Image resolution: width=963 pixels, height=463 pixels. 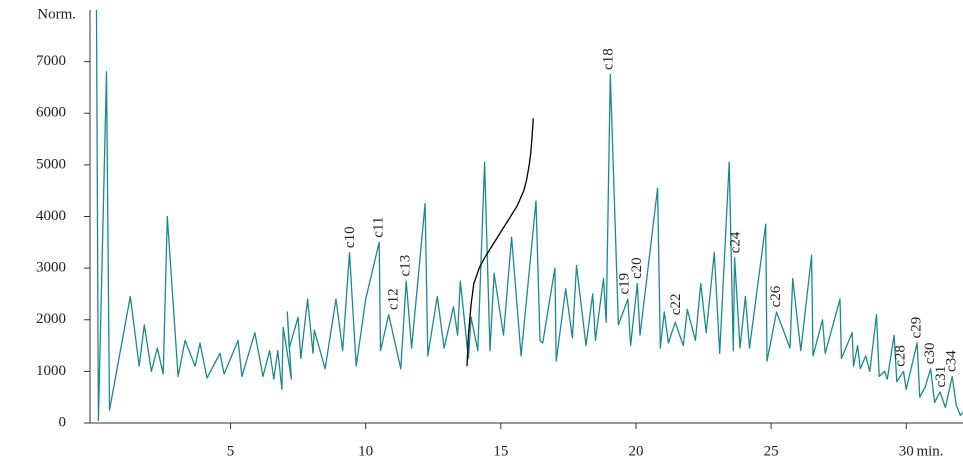 I want to click on peak-label: c26, so click(x=776, y=296).